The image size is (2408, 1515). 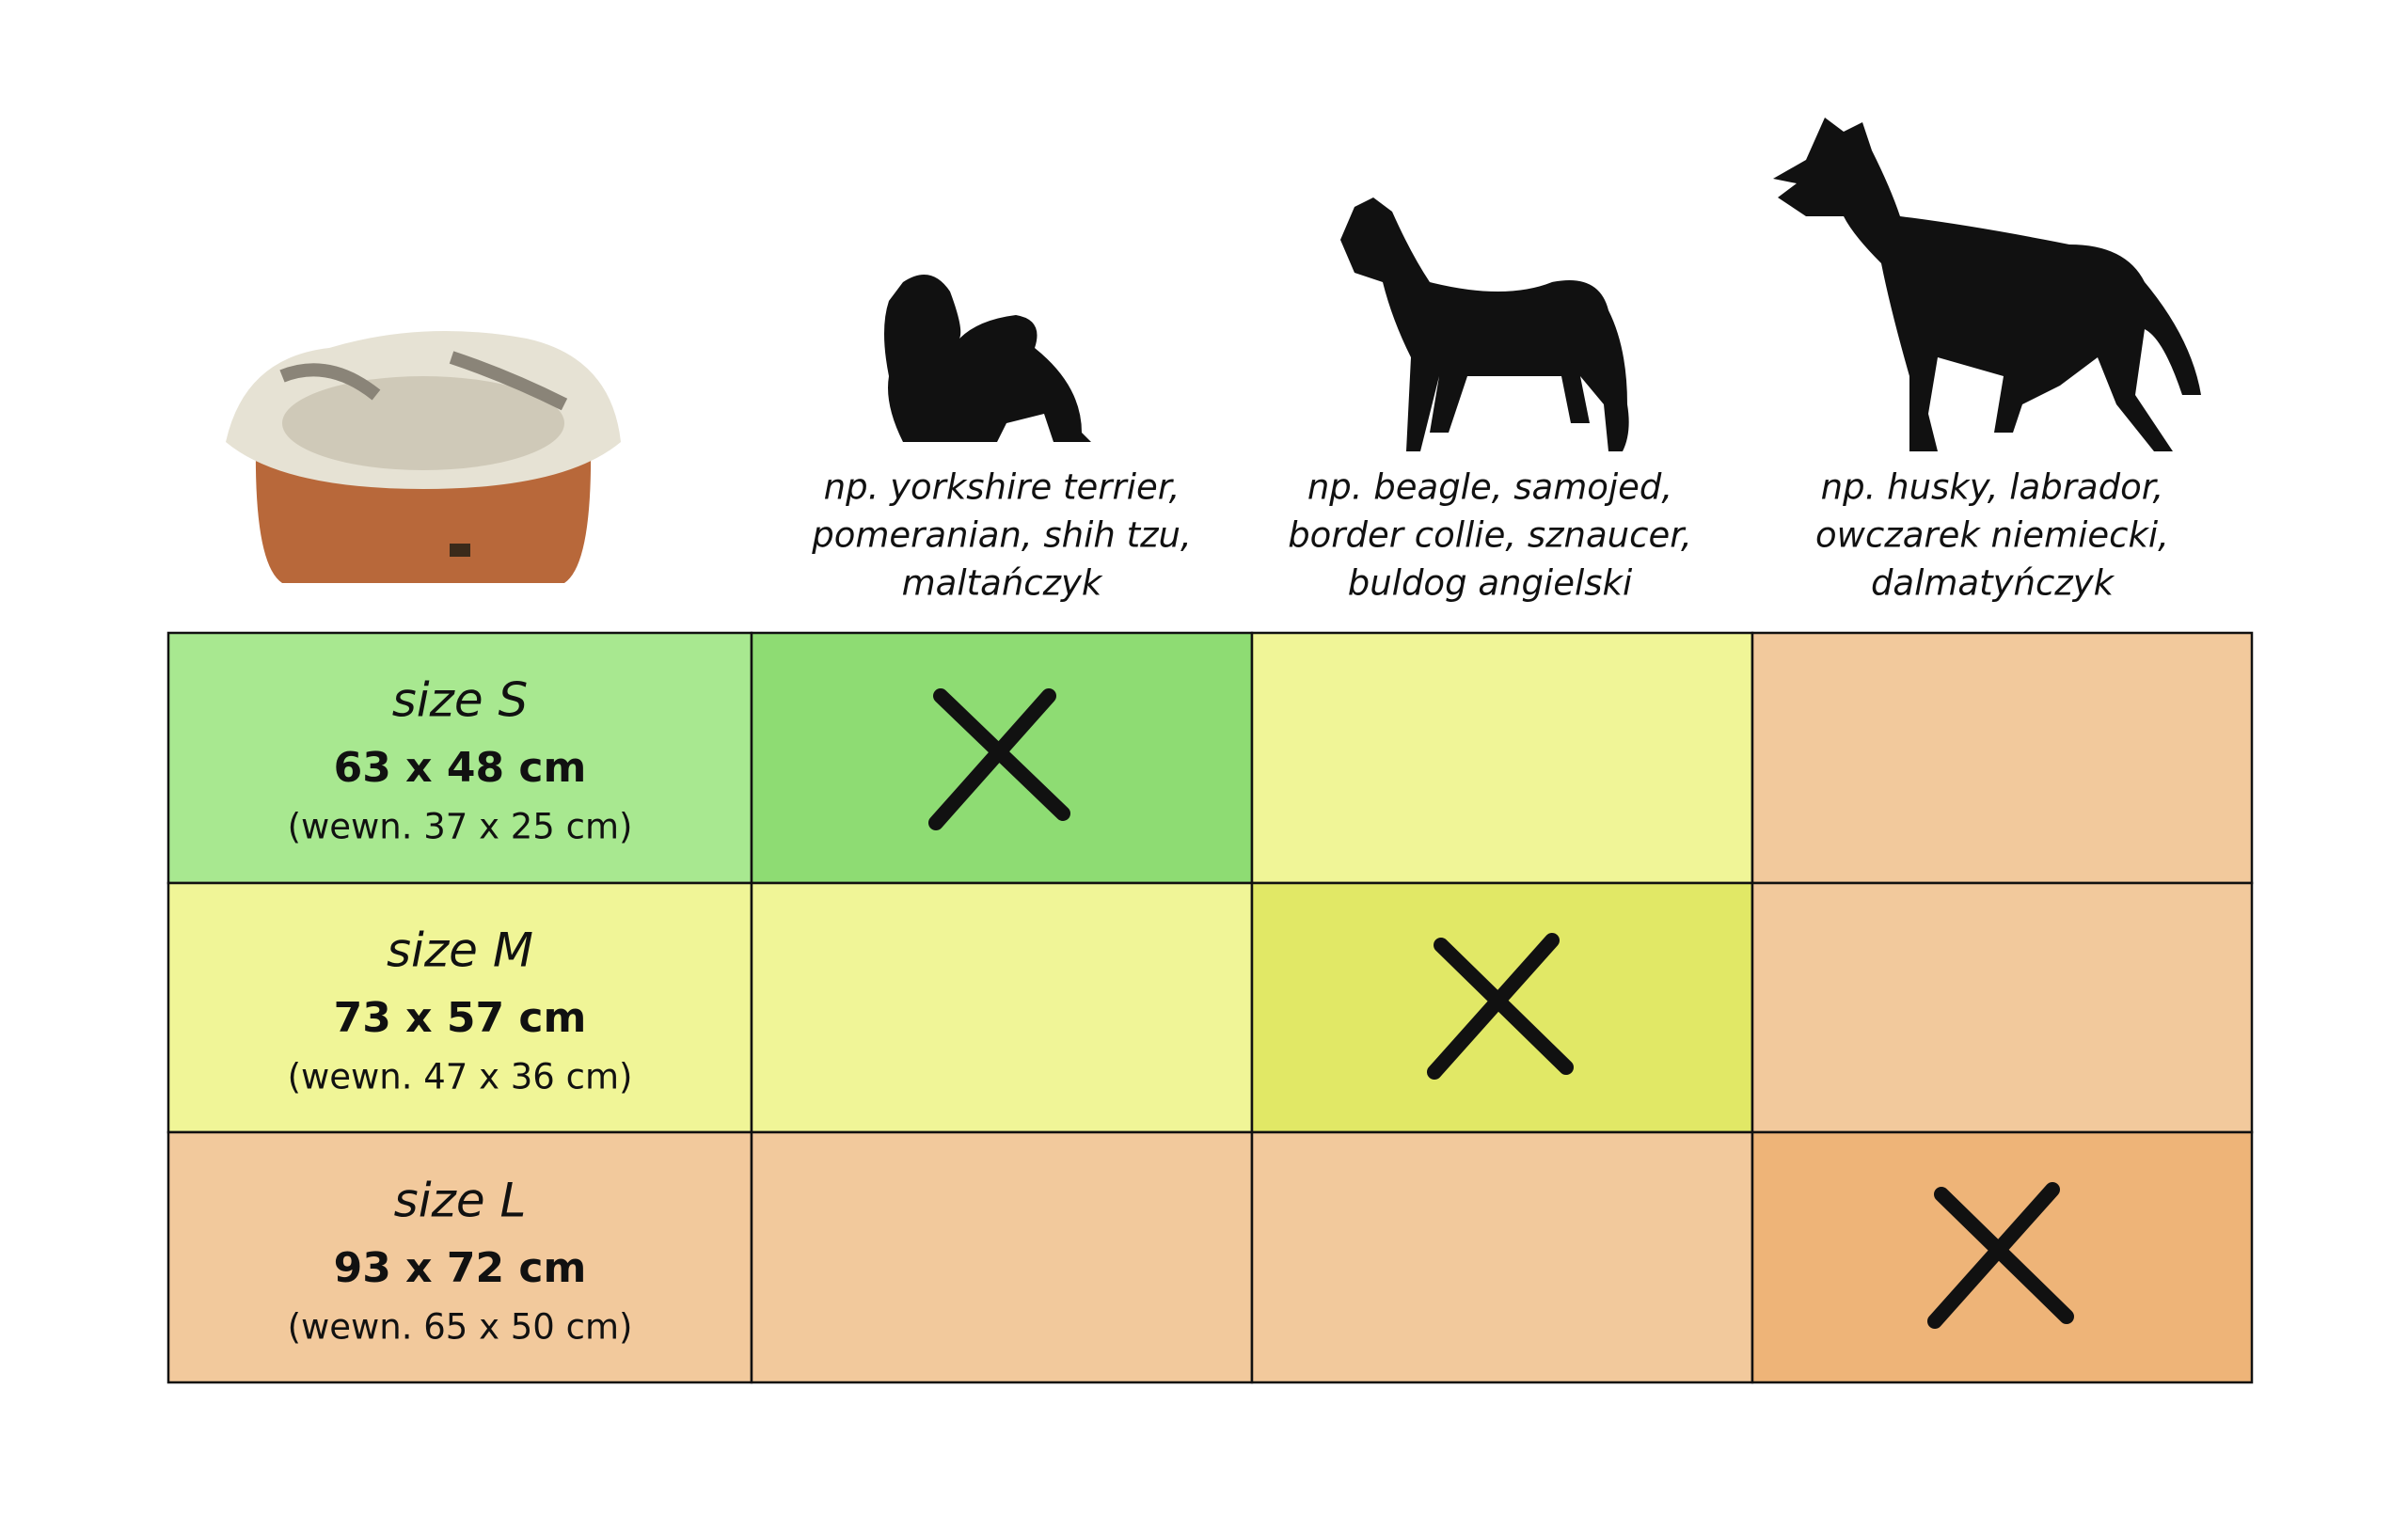 I want to click on caption-line: border collie, sznaucer,, so click(x=1490, y=535).